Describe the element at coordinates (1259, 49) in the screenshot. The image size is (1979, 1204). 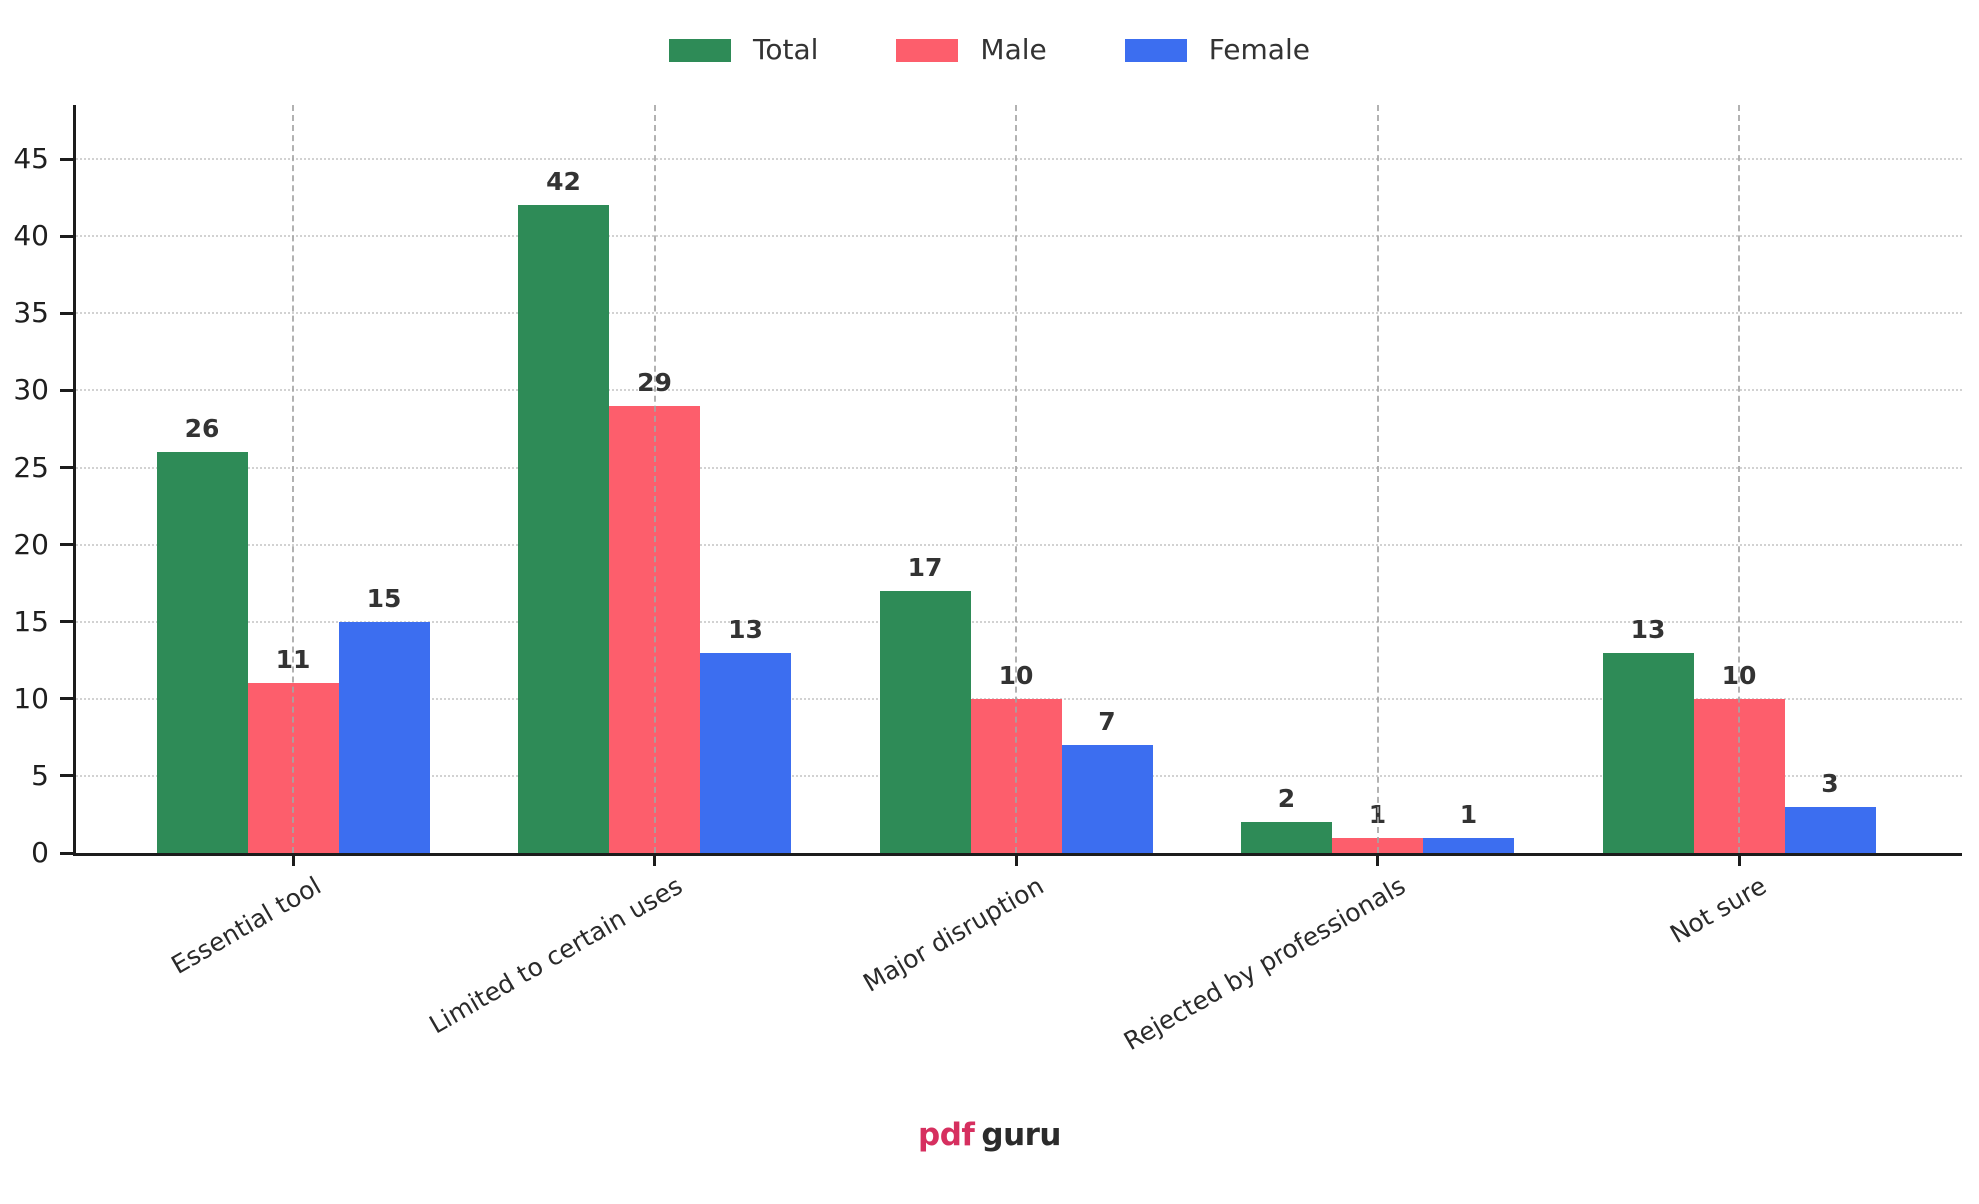
I see `legend-label: Female` at that location.